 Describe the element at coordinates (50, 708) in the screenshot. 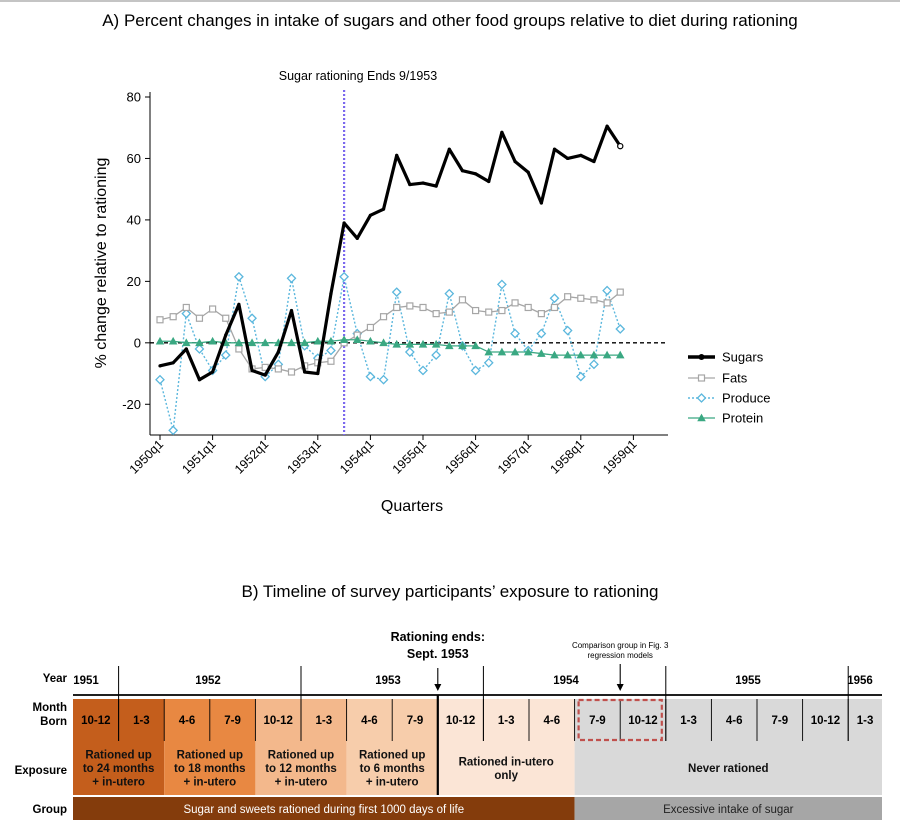

I see `row-label-month: Month` at that location.